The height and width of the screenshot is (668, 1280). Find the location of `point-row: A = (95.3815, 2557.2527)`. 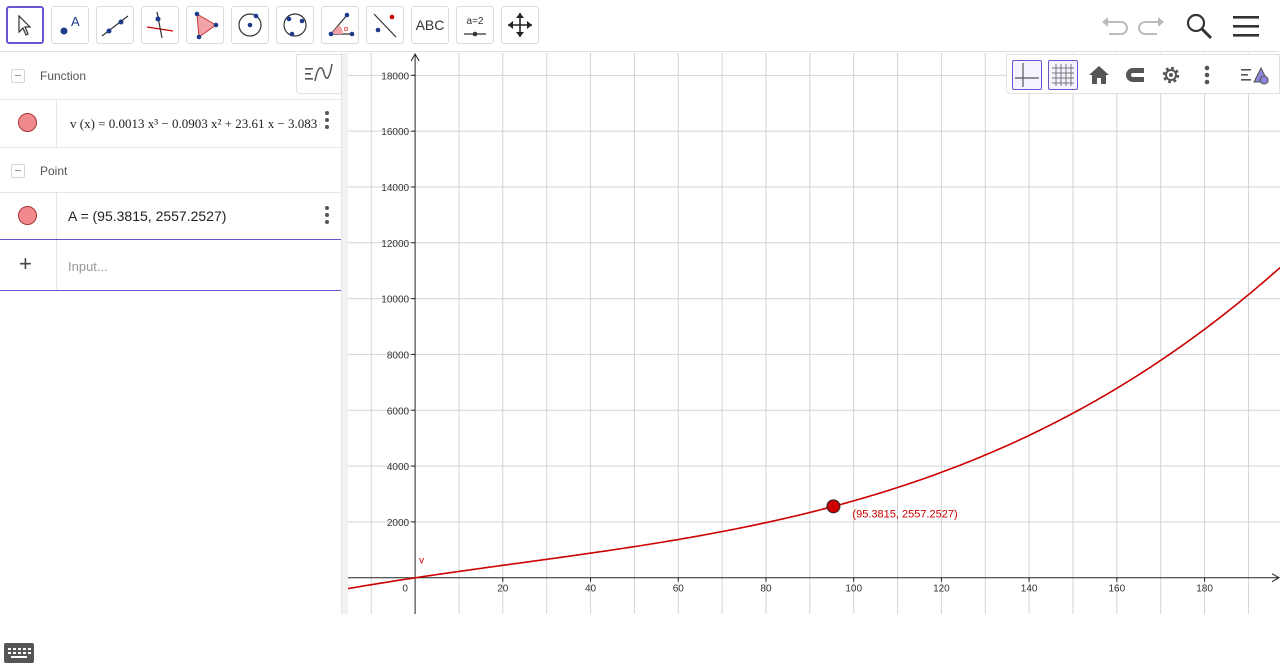

point-row: A = (95.3815, 2557.2527) is located at coordinates (170, 216).